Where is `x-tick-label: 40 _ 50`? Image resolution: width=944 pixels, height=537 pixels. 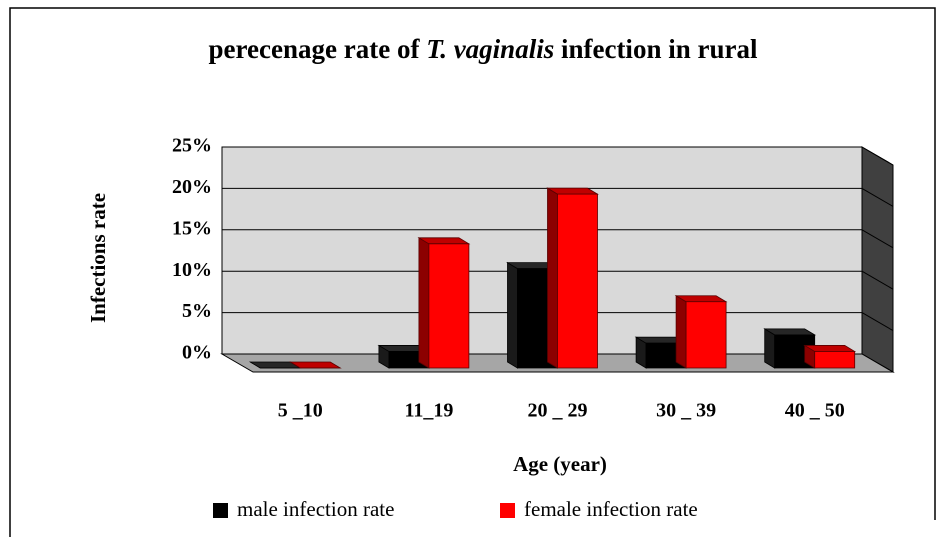 x-tick-label: 40 _ 50 is located at coordinates (815, 411).